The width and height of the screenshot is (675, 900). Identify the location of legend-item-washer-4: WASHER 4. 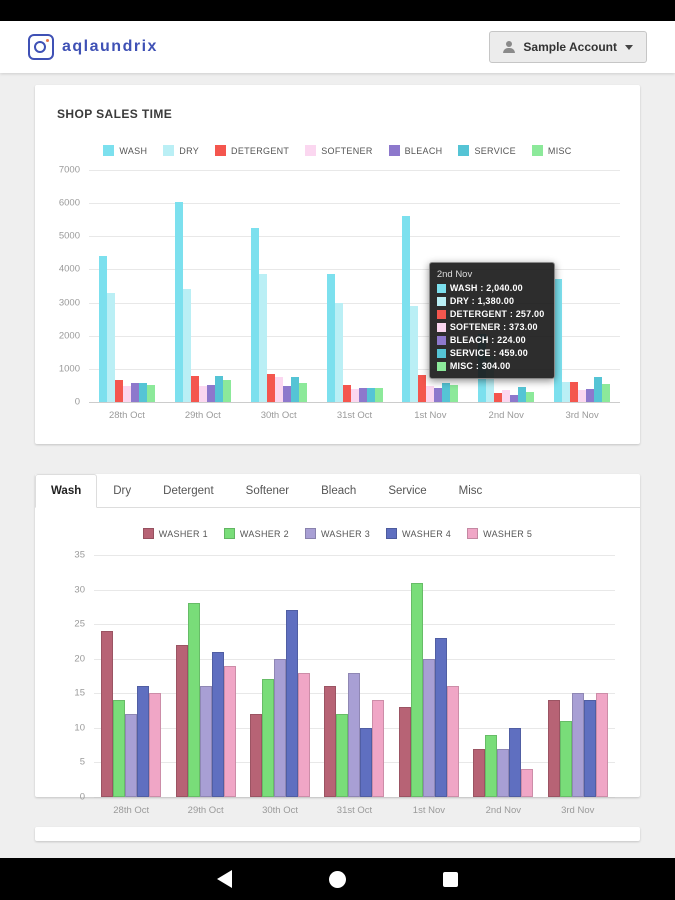
(418, 533).